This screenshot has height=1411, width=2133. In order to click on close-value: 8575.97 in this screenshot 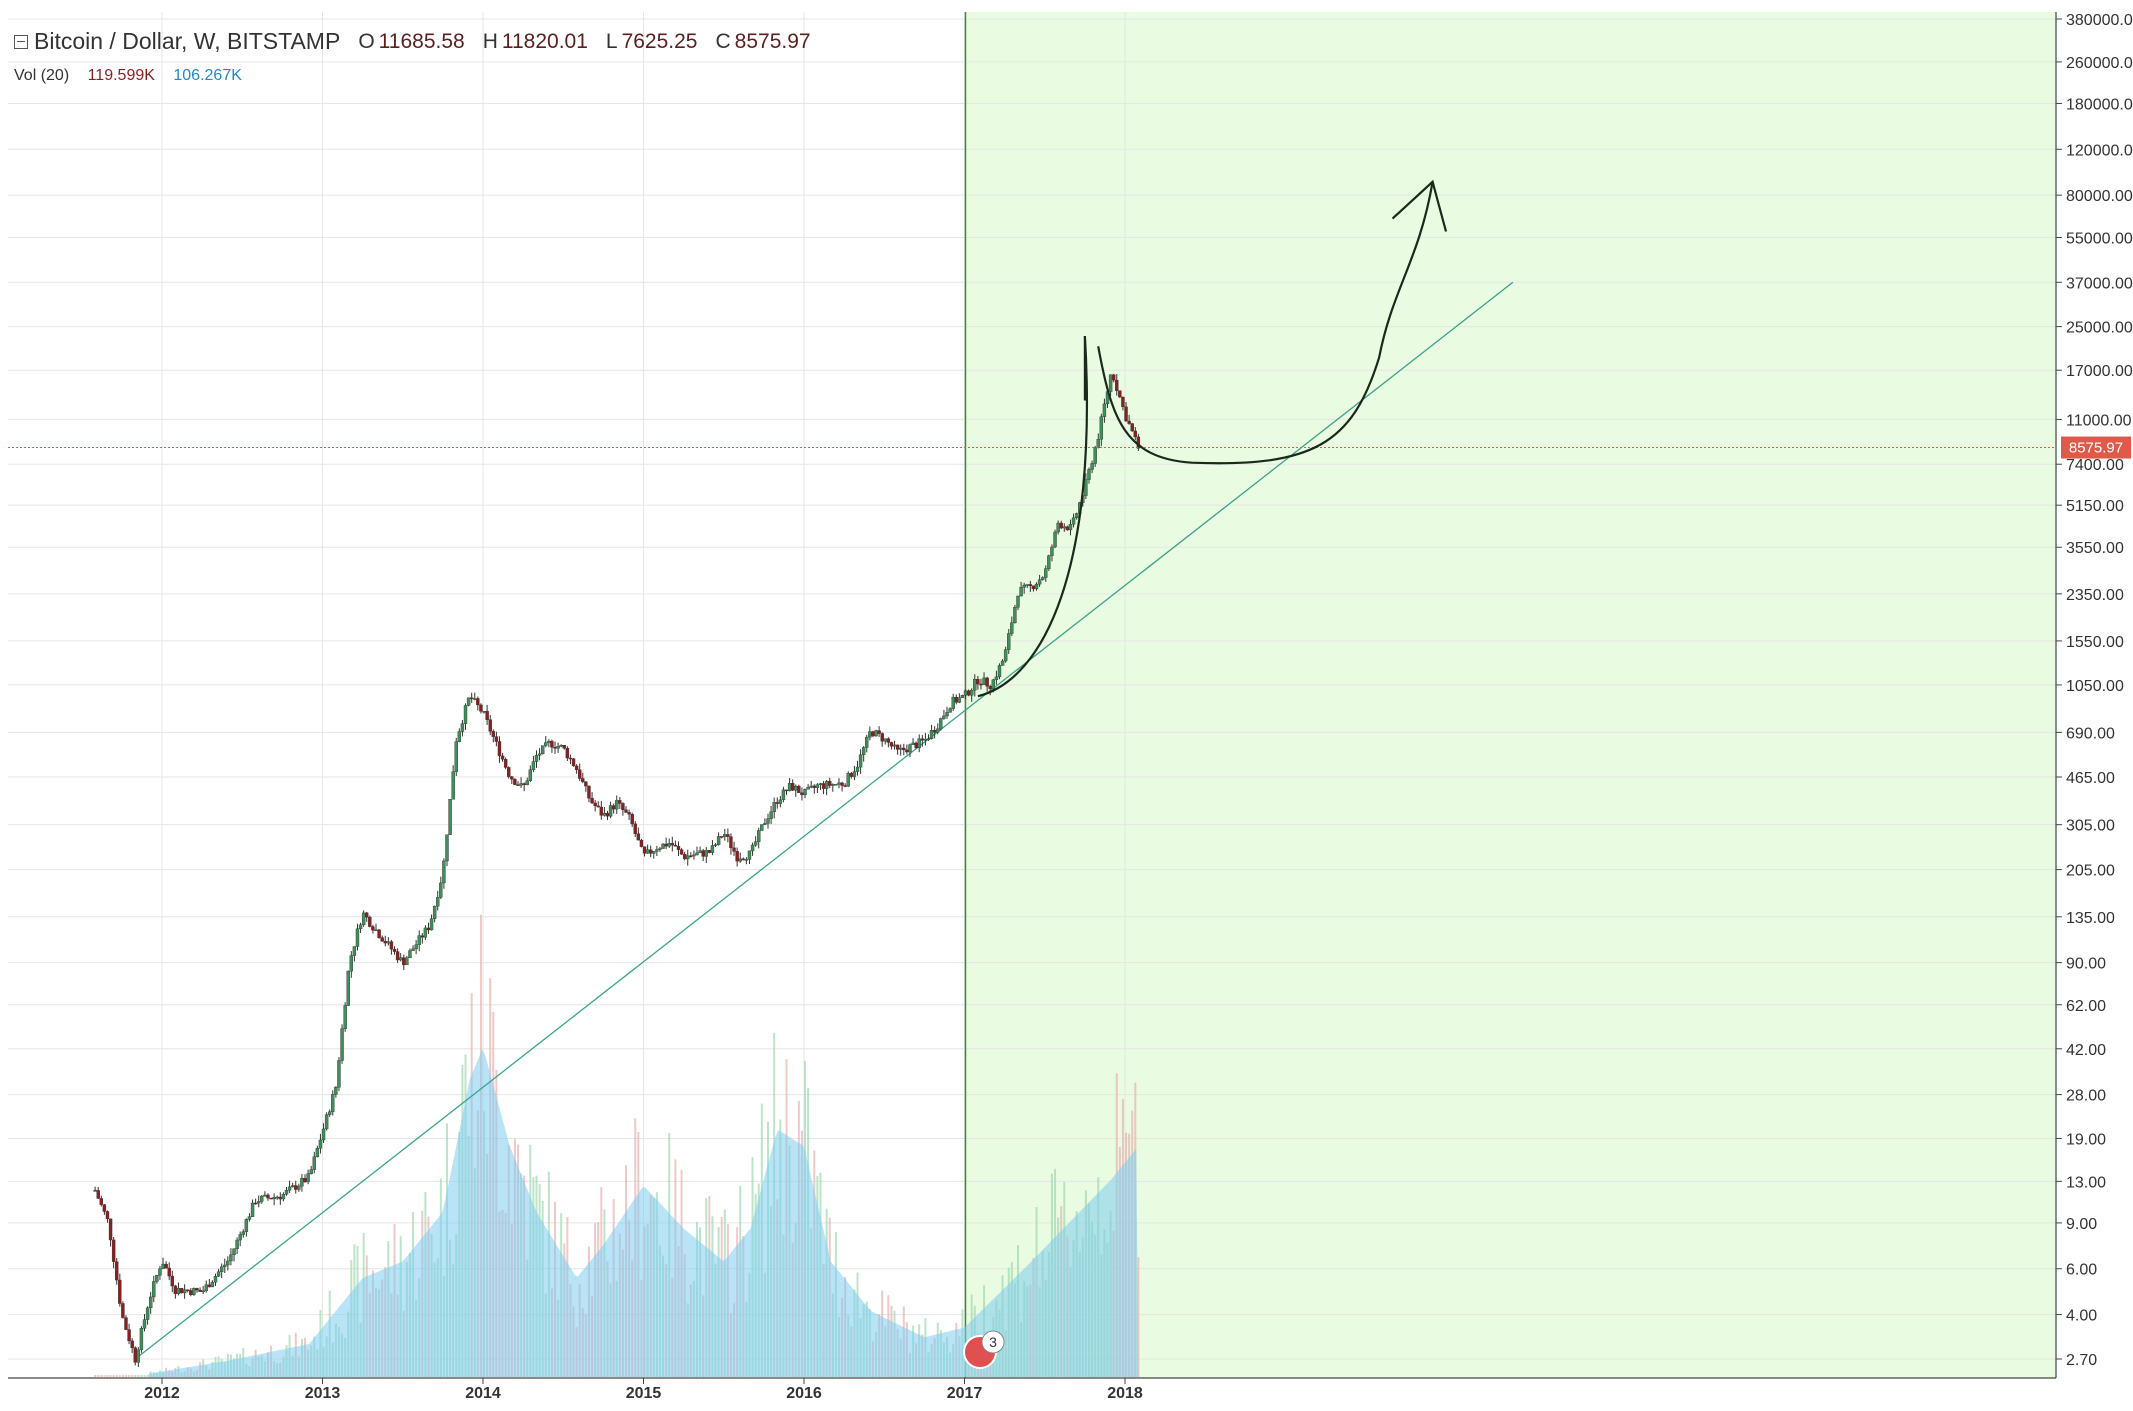, I will do `click(772, 41)`.